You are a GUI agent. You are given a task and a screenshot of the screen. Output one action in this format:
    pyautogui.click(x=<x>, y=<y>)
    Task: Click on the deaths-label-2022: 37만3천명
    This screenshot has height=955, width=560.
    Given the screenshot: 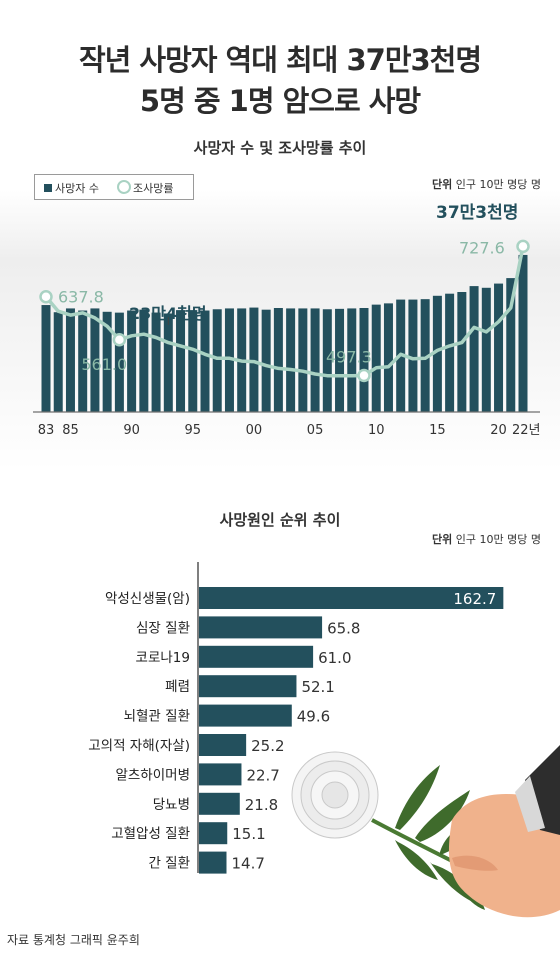 What is the action you would take?
    pyautogui.click(x=477, y=213)
    